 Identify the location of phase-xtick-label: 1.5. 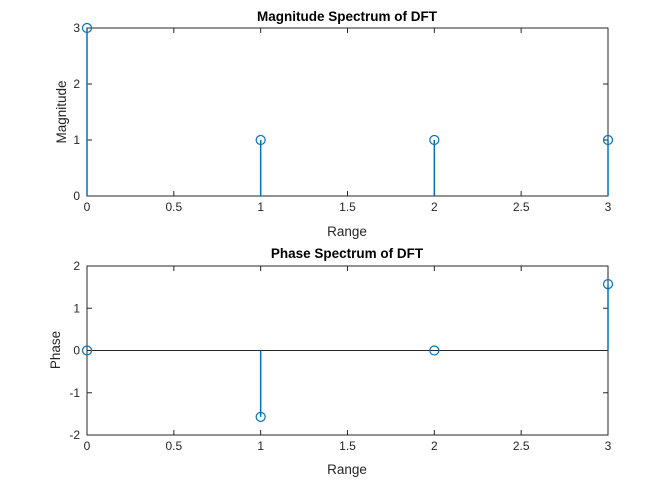
(347, 446).